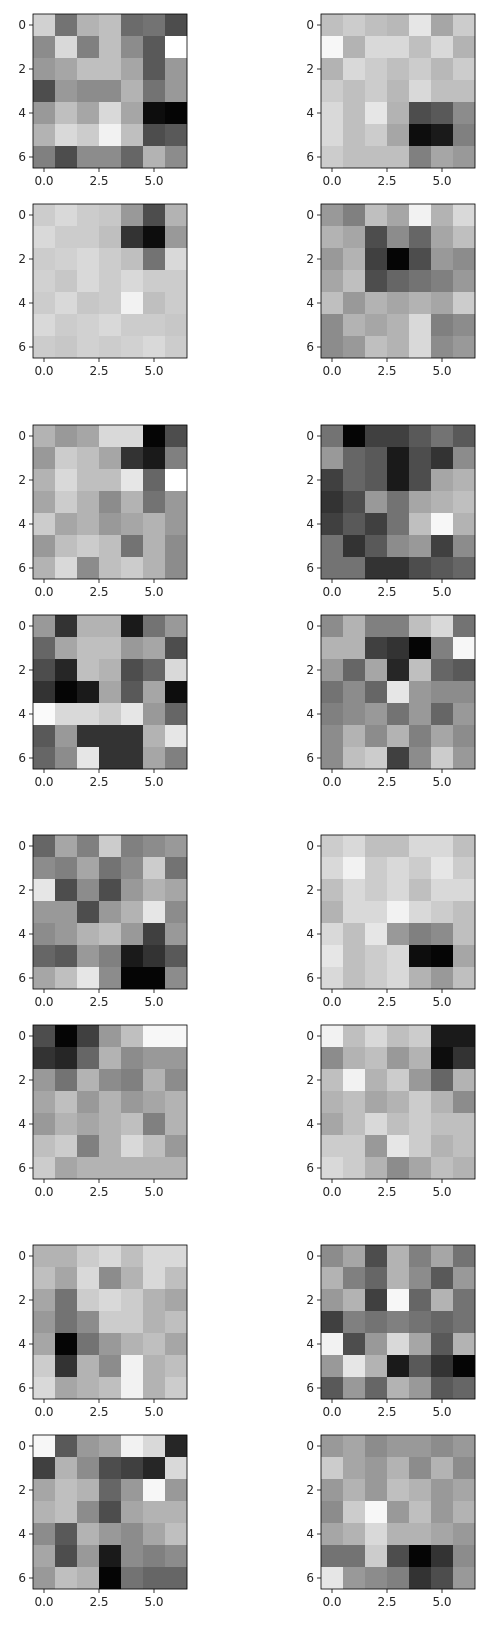  Describe the element at coordinates (43, 1602) in the screenshot. I see `x-tick-label: 0.0` at that location.